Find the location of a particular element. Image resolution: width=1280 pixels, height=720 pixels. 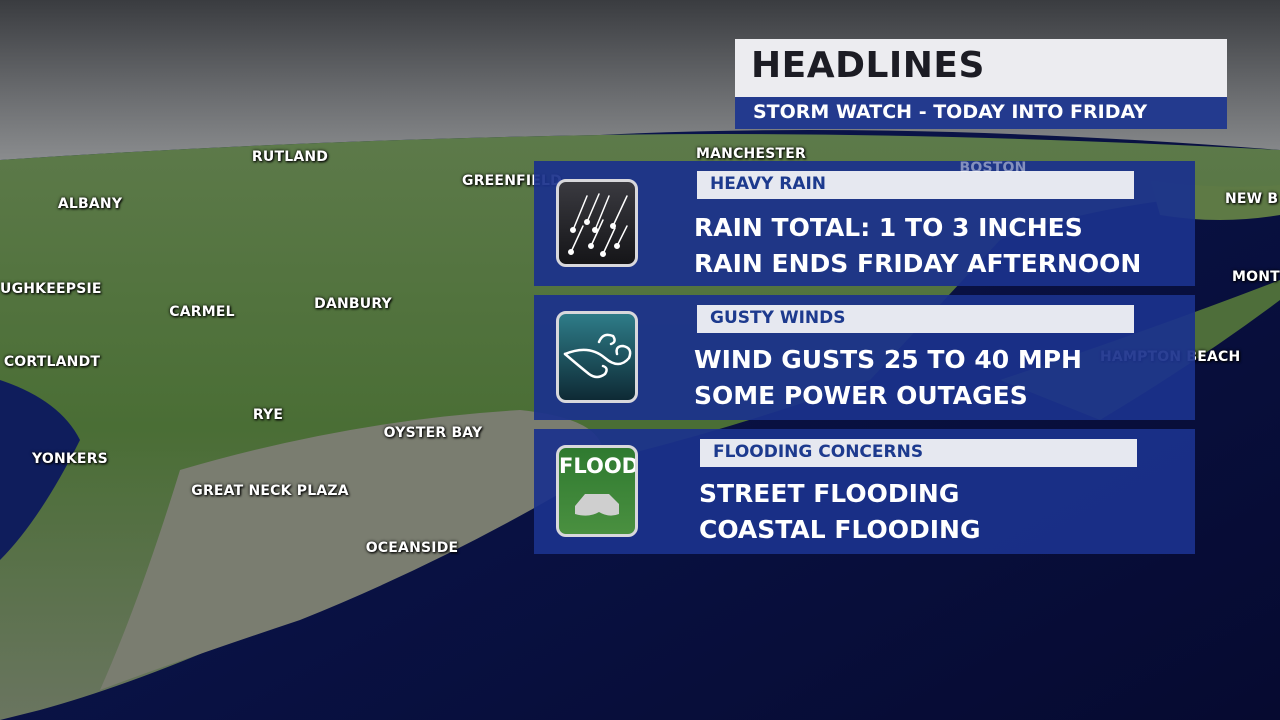

rain-end-text: RAIN ENDS FRIDAY AFTERNOON is located at coordinates (918, 263).